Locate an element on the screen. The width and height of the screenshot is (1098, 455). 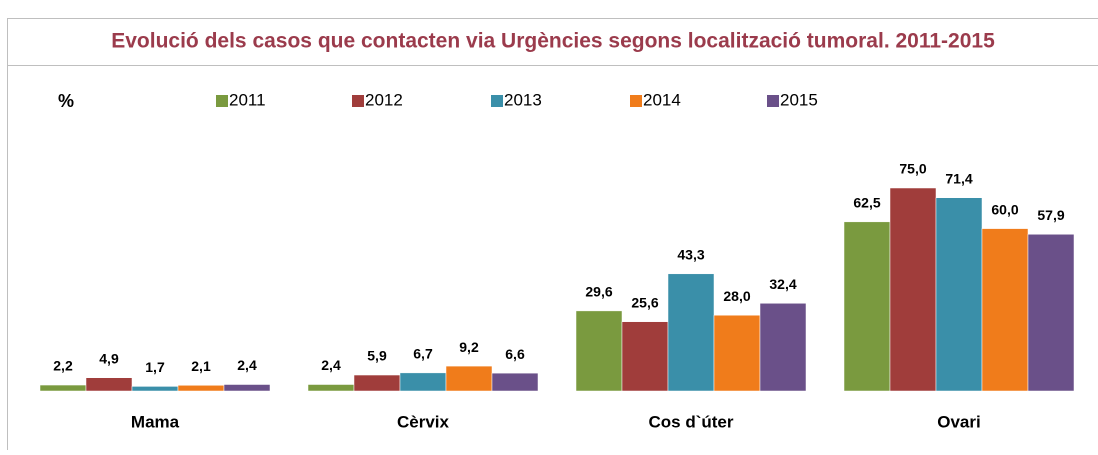
data-label: 75,0 is located at coordinates (912, 169).